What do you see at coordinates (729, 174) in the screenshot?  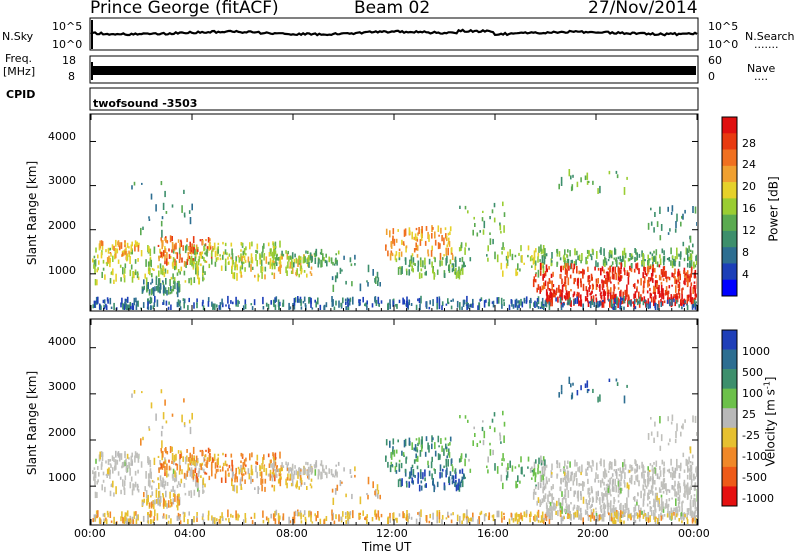 I see `power-cbar-swatch` at bounding box center [729, 174].